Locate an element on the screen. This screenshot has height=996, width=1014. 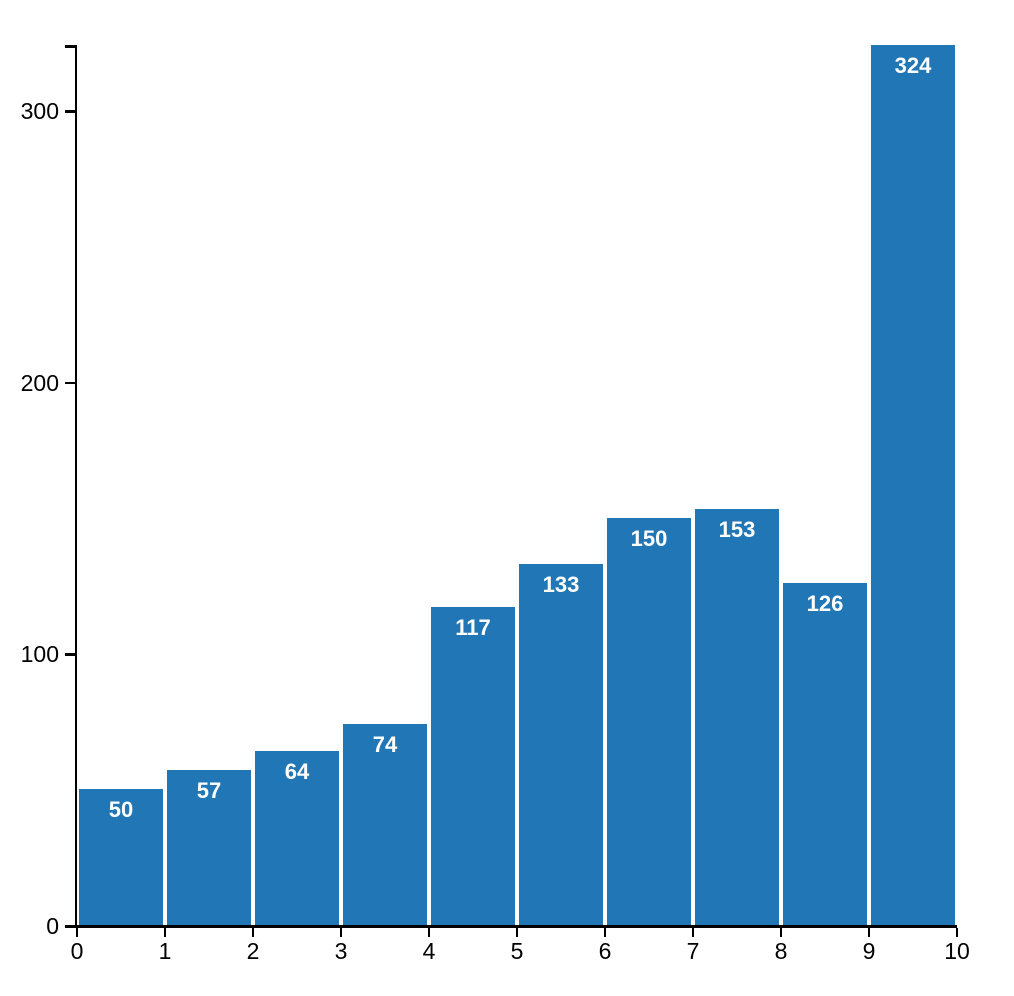
y-axis-line is located at coordinates (75, 486).